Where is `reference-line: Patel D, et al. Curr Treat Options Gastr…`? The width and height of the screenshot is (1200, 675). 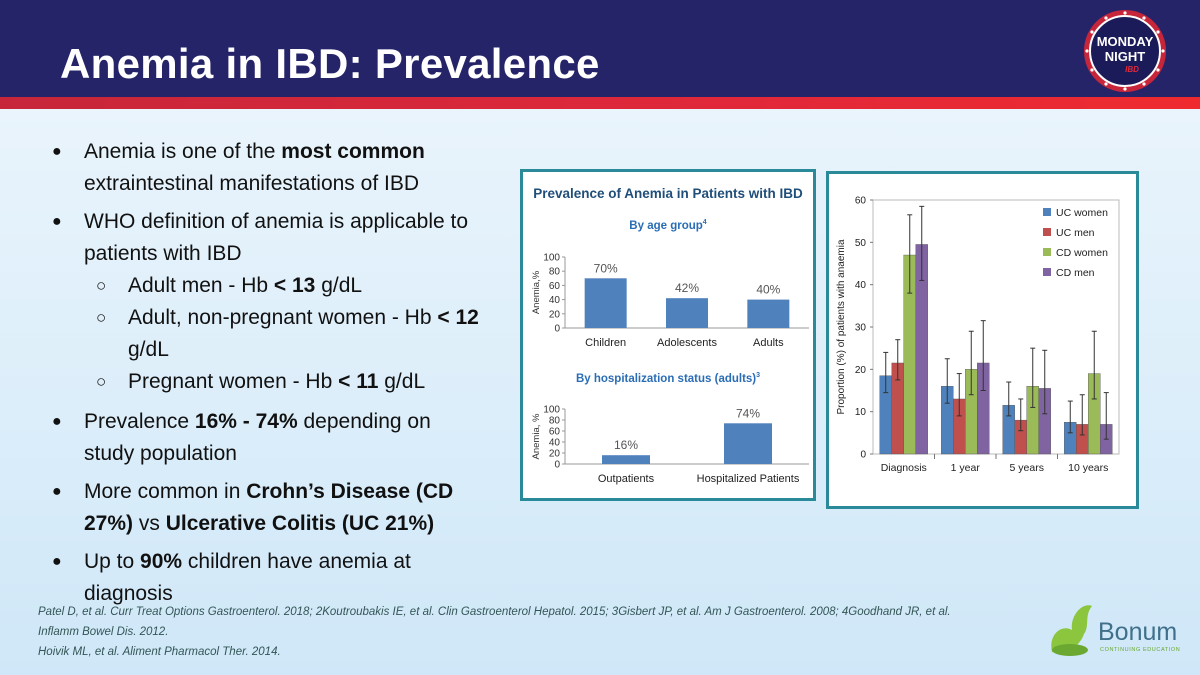
reference-line: Patel D, et al. Curr Treat Options Gastr… is located at coordinates (494, 612).